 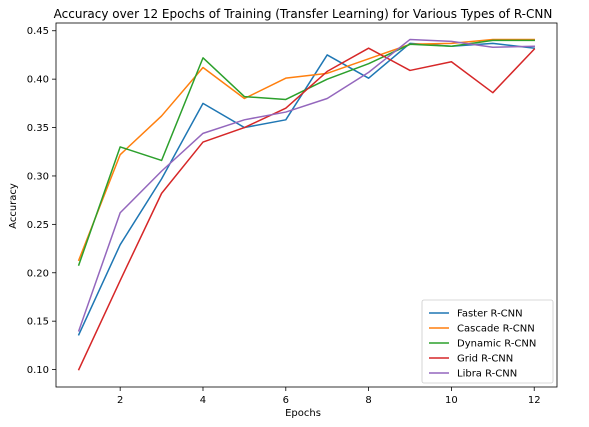 What do you see at coordinates (38, 128) in the screenshot?
I see `y-tick-label: 0.35` at bounding box center [38, 128].